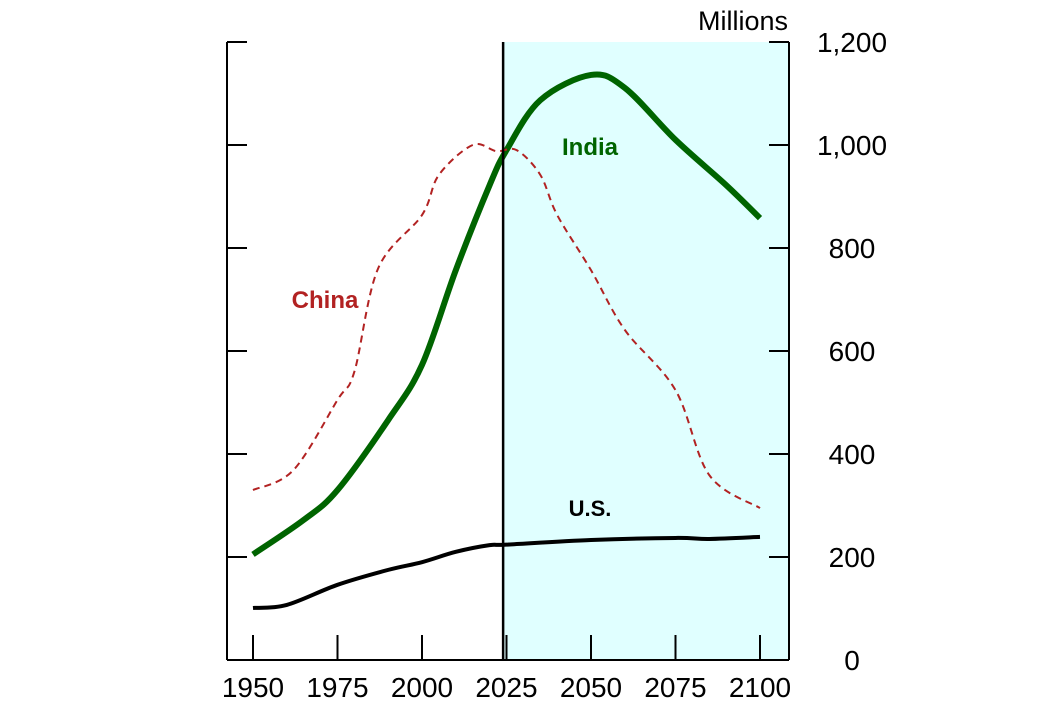 This screenshot has height=709, width=1056. What do you see at coordinates (852, 557) in the screenshot?
I see `y-tick-label: 200` at bounding box center [852, 557].